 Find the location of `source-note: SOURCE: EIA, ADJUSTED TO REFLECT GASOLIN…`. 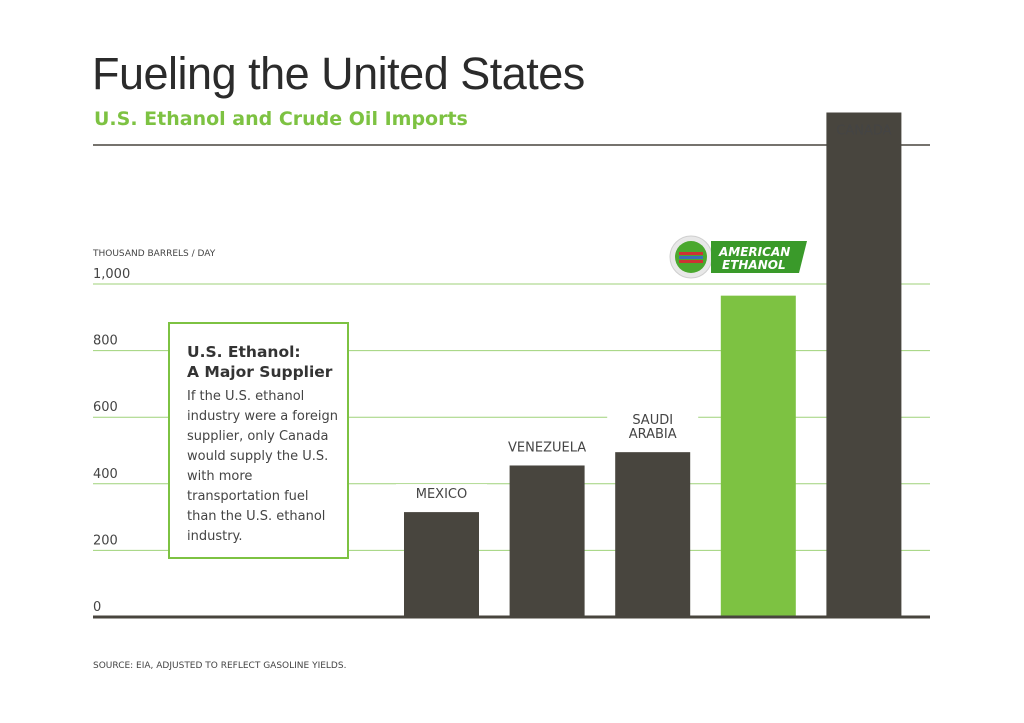

source-note: SOURCE: EIA, ADJUSTED TO REFLECT GASOLIN… is located at coordinates (220, 666).